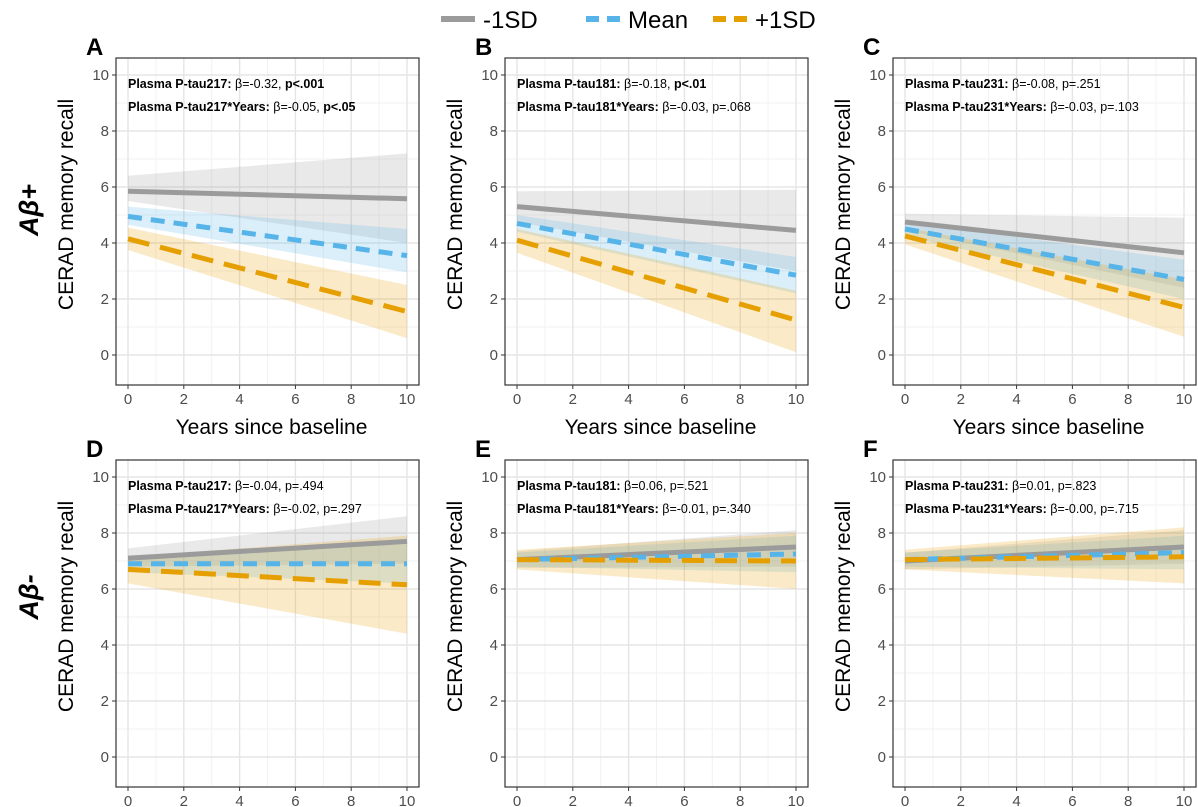  Describe the element at coordinates (569, 486) in the screenshot. I see `annotation-term: Plasma P-tau181:` at that location.